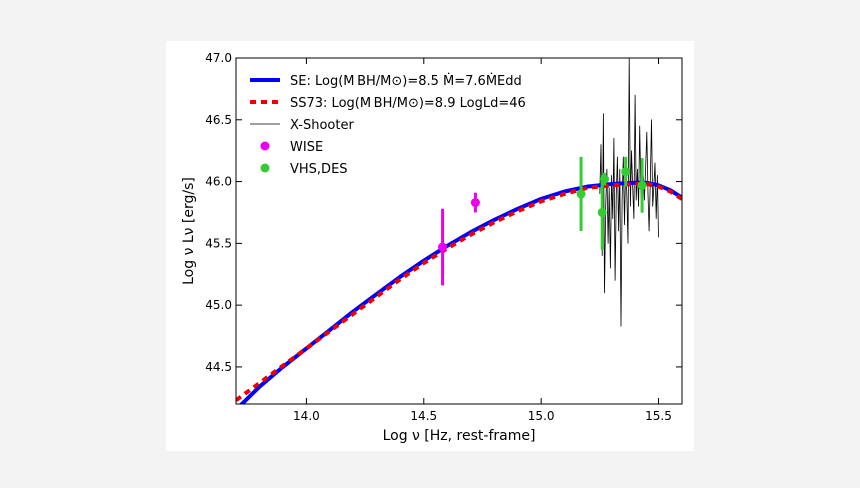 The image size is (860, 488). I want to click on points-layer, so click(542, 221).